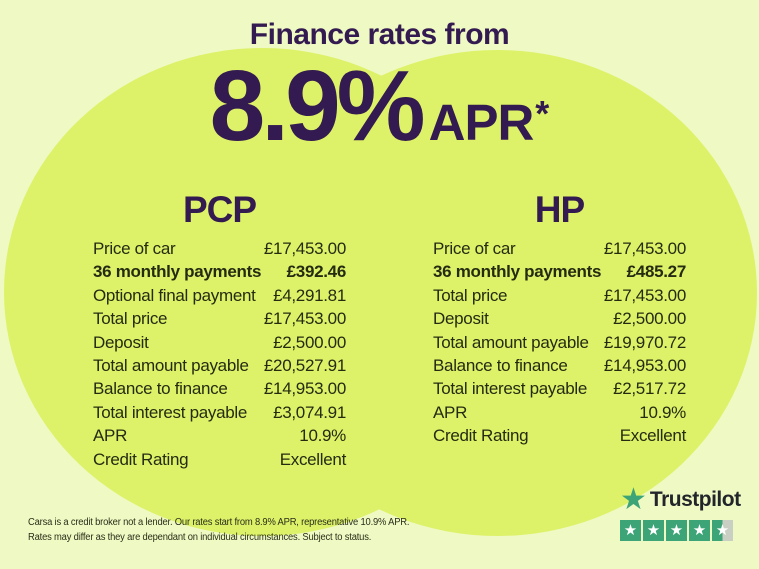  I want to click on trustpilot-rating-stars: ★ ★ ★ ★ ★, so click(680, 530).